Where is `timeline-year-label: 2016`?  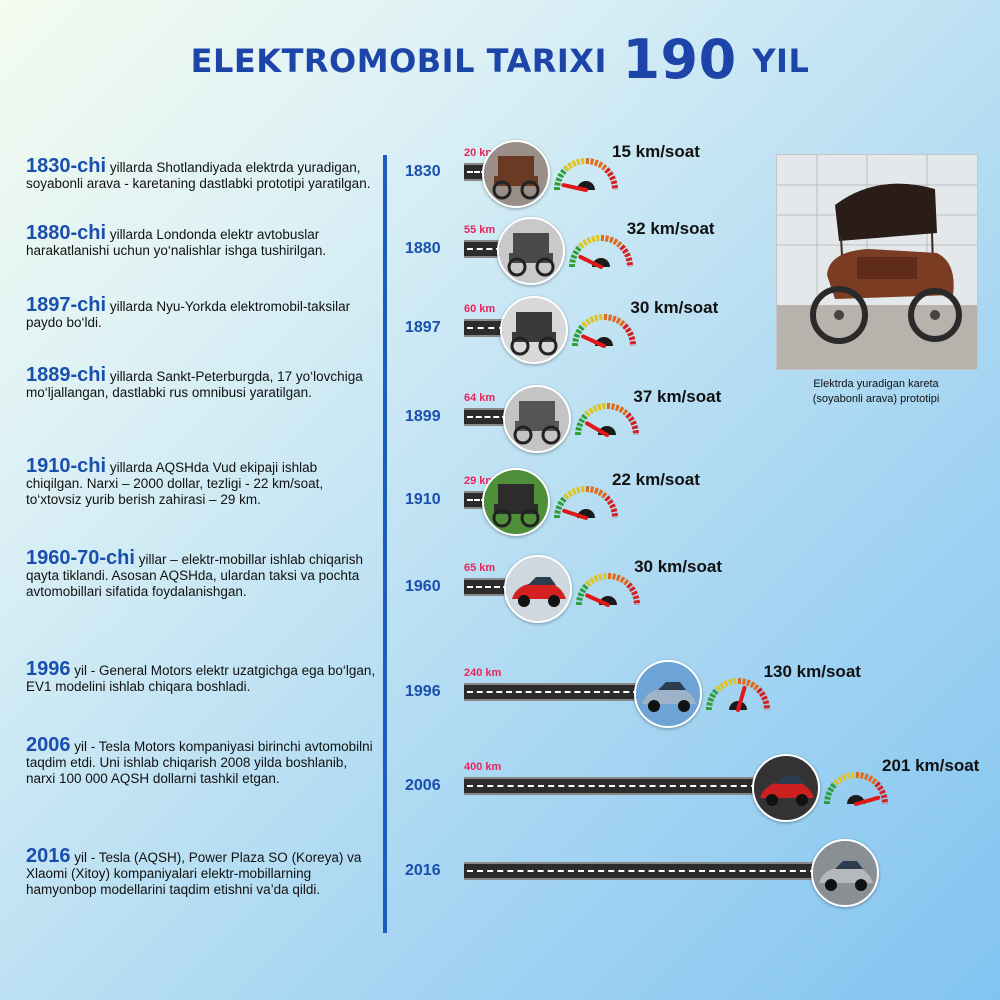
timeline-year-label: 2016 is located at coordinates (423, 870).